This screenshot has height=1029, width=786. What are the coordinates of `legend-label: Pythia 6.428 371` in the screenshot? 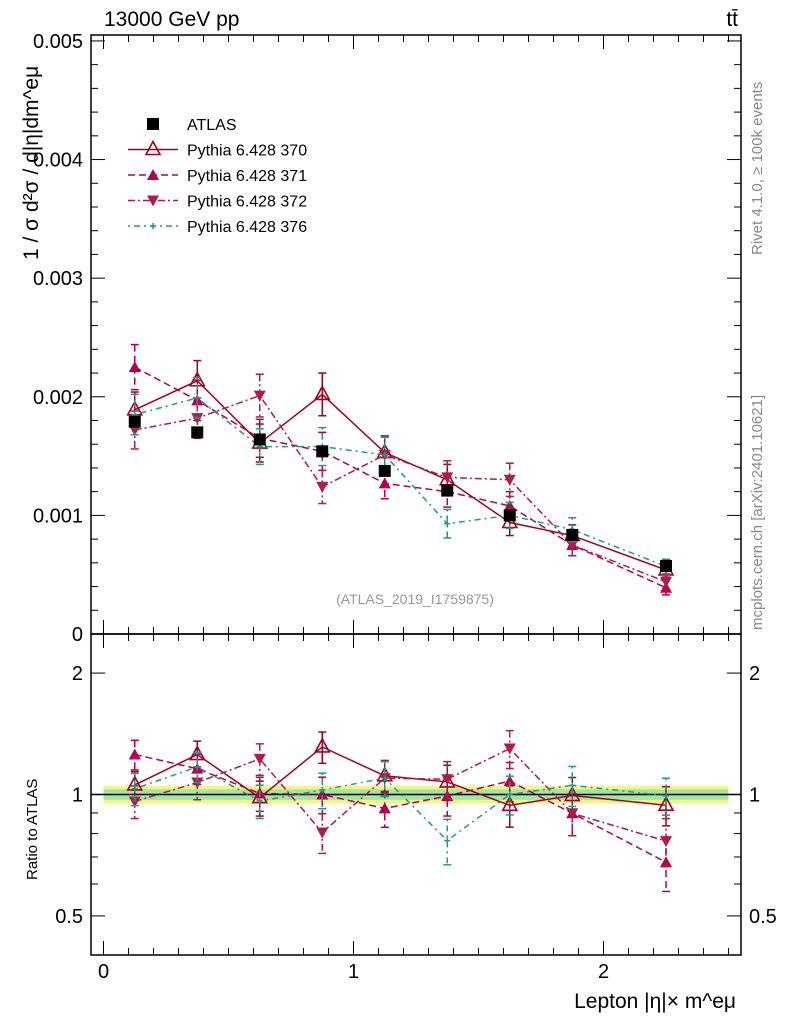 It's located at (247, 176).